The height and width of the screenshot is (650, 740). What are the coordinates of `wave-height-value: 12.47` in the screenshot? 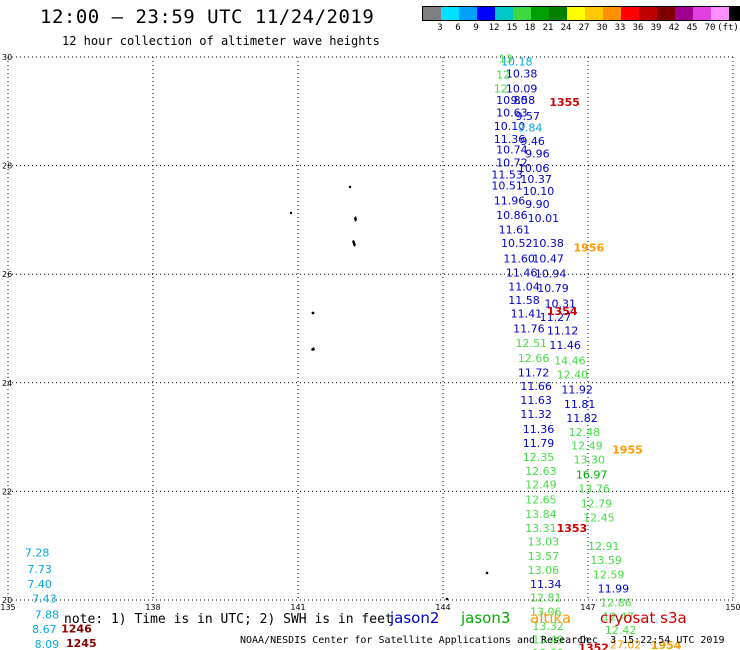 It's located at (619, 617).